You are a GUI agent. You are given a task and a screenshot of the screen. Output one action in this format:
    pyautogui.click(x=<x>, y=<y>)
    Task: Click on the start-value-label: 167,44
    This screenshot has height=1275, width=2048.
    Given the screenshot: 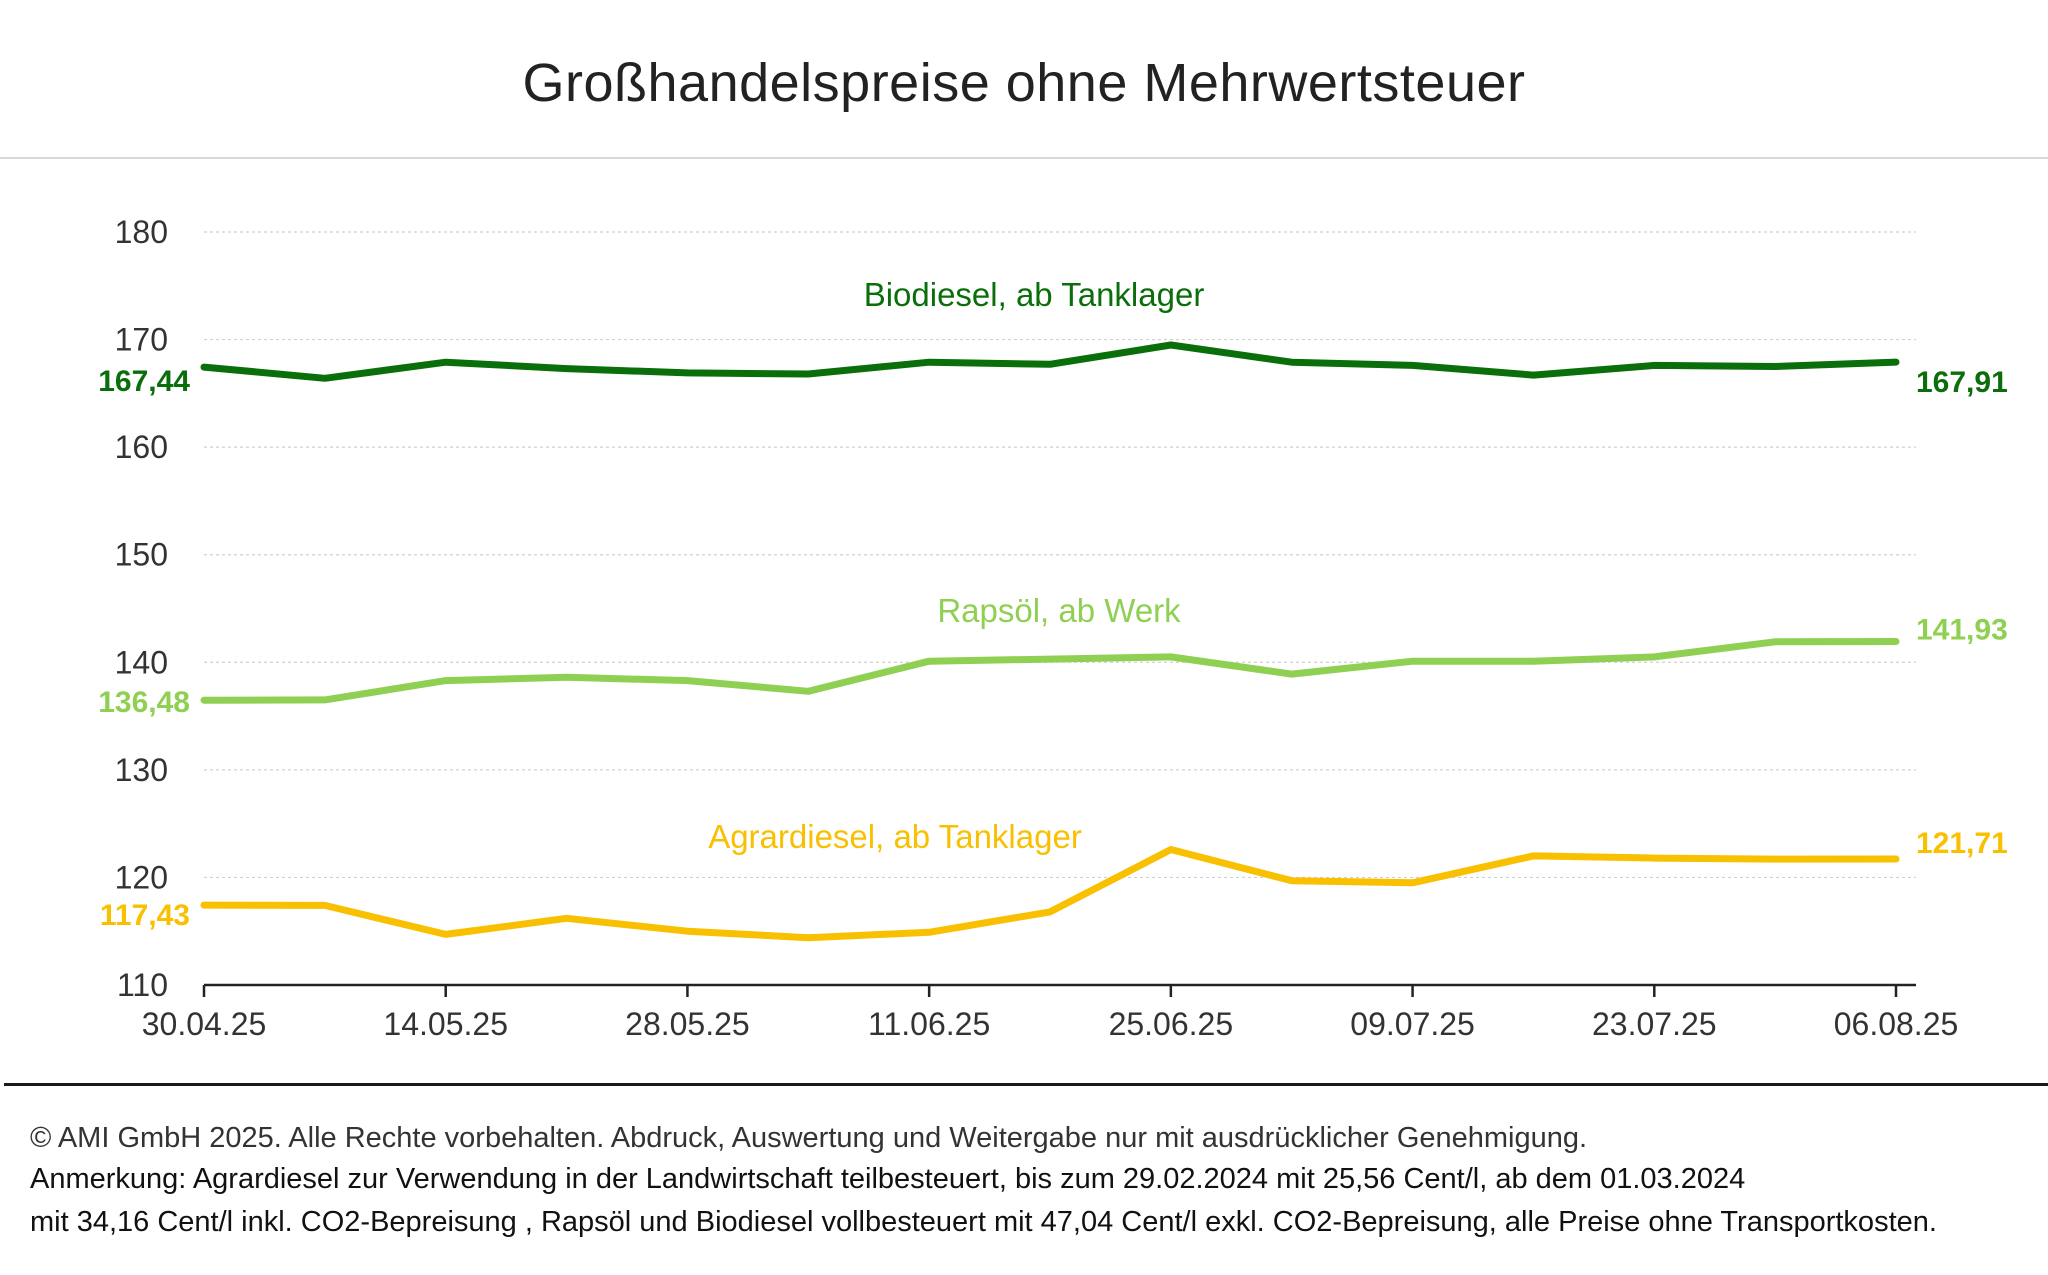 What is the action you would take?
    pyautogui.click(x=144, y=381)
    